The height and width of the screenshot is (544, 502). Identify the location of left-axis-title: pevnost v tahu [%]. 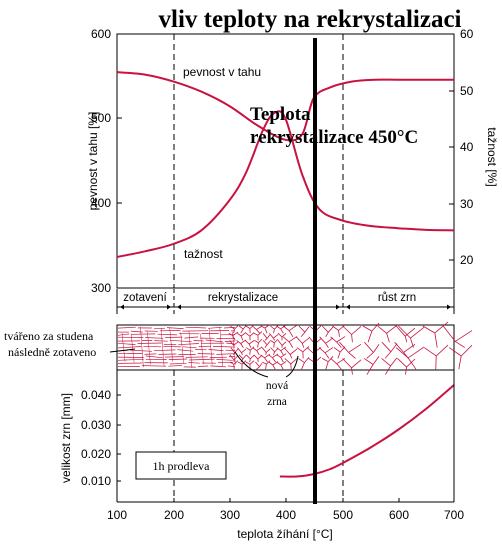
(93, 161).